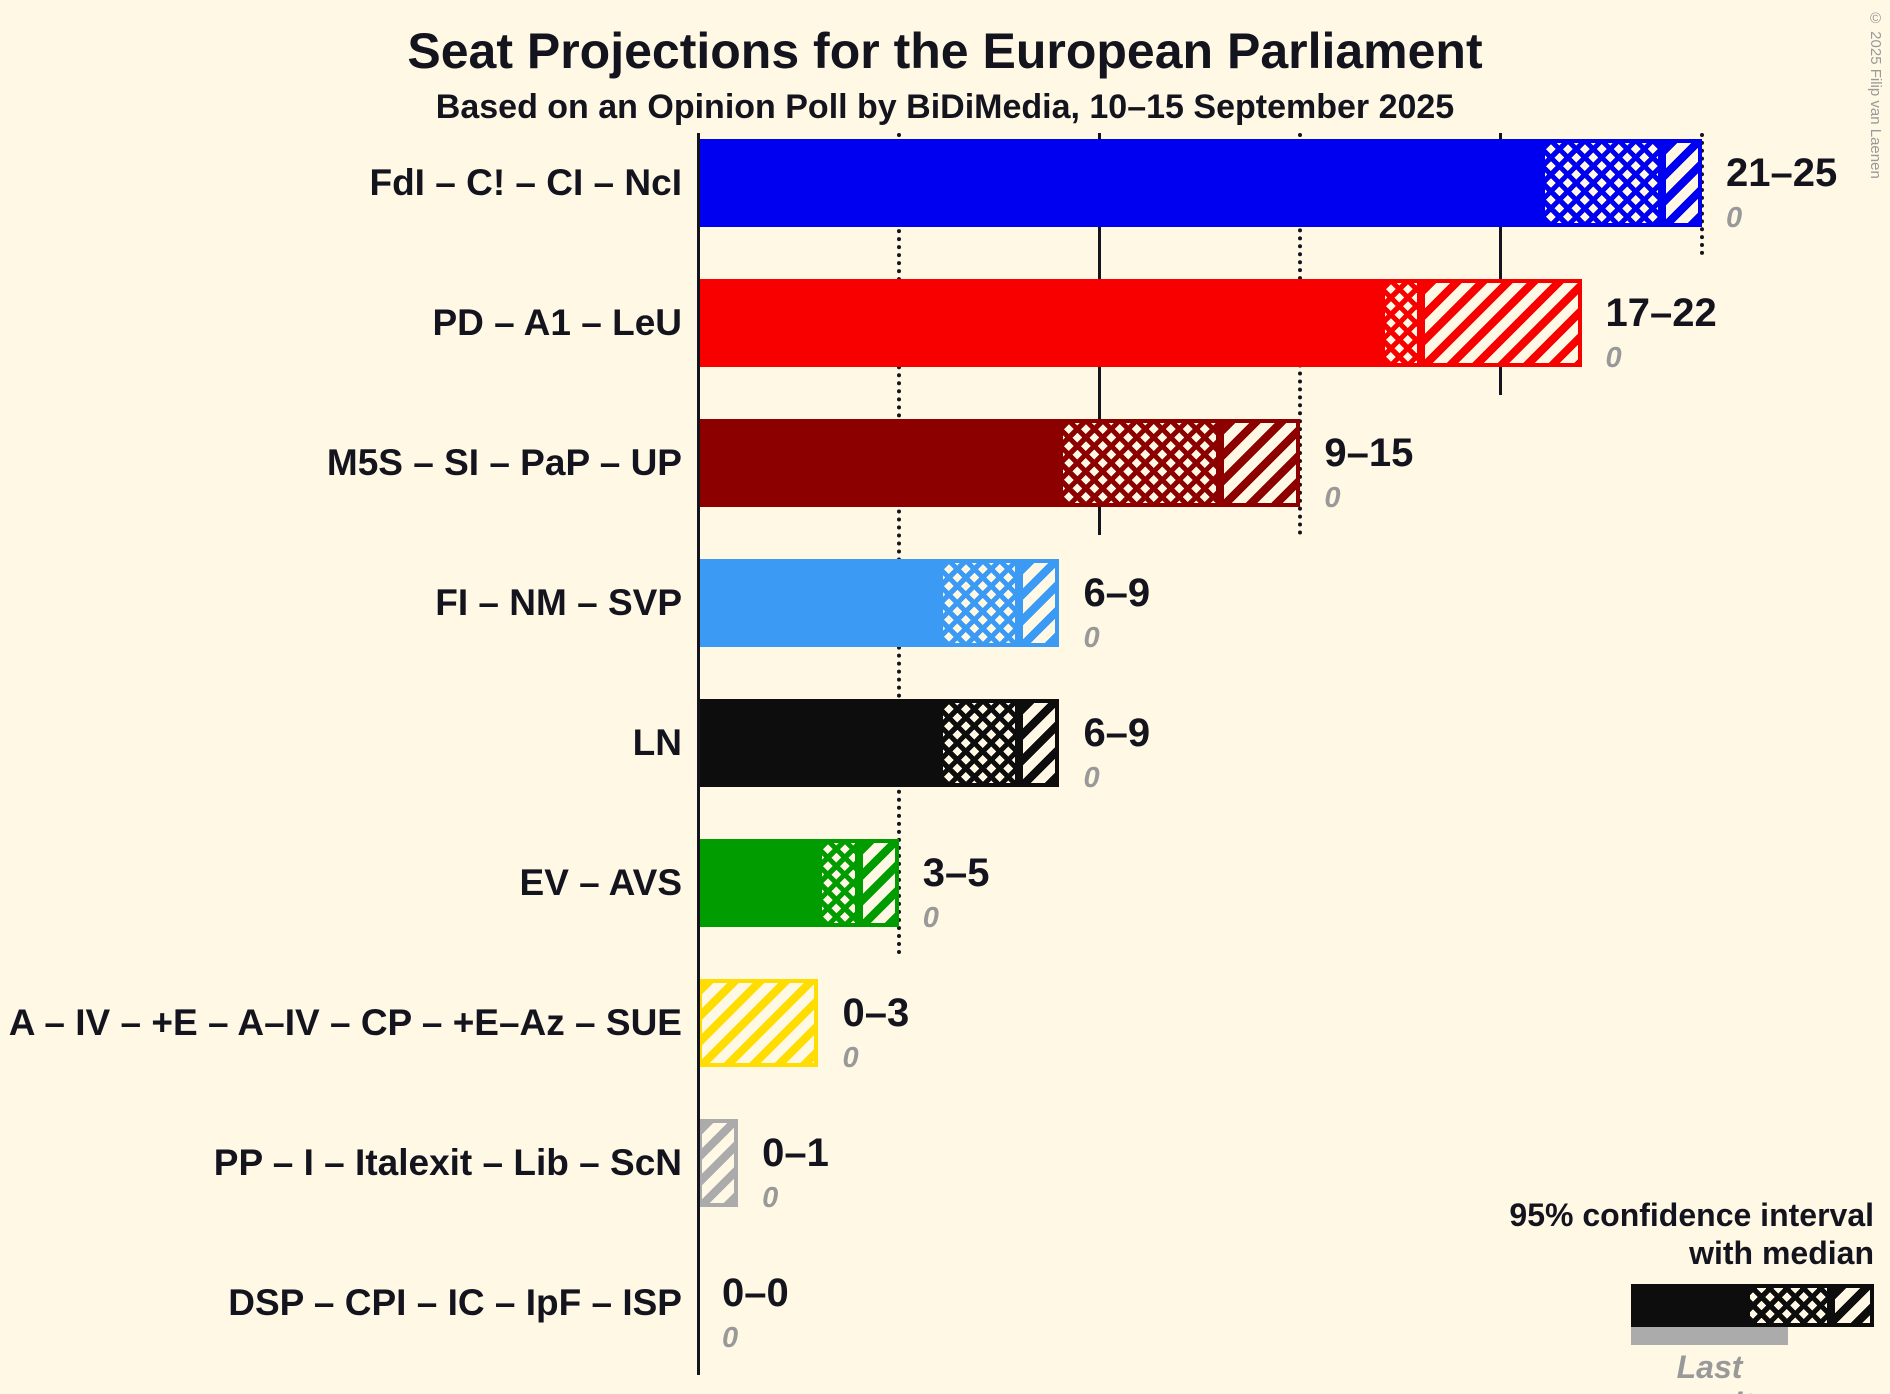 This screenshot has width=1890, height=1394. Describe the element at coordinates (698, 754) in the screenshot. I see `y-axis` at that location.